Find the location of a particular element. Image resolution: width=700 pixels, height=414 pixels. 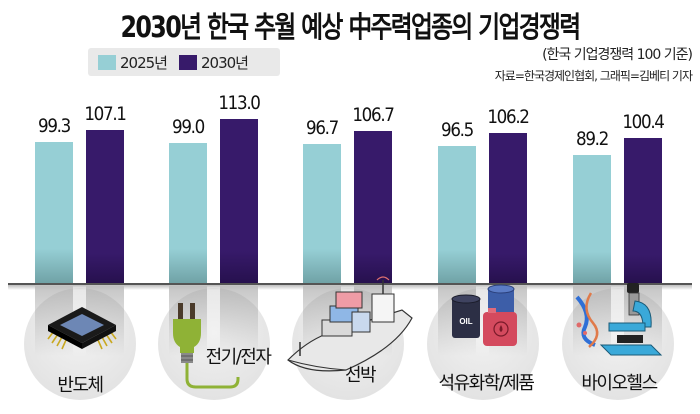

legend-swatch-2025 is located at coordinates (107, 62).